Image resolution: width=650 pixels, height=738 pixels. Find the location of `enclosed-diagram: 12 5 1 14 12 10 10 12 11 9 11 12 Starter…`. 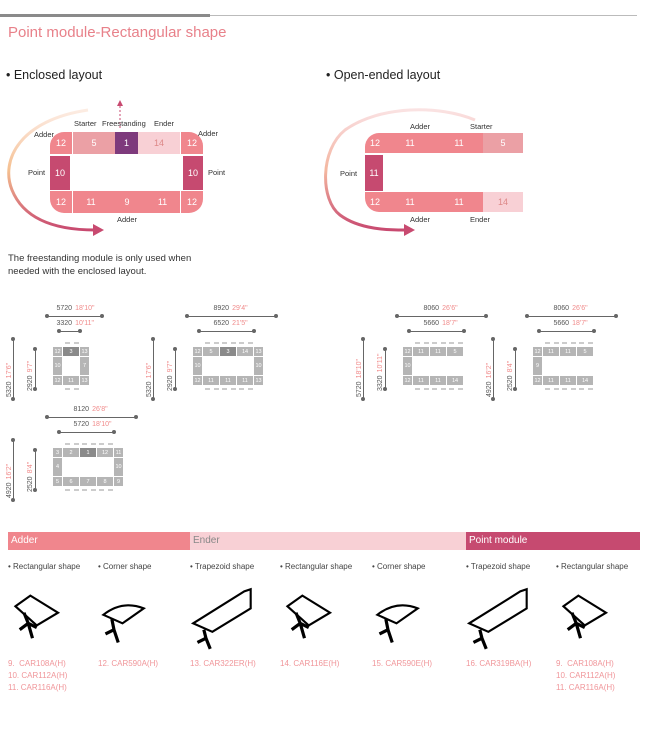

enclosed-diagram: 12 5 1 14 12 10 10 12 11 9 11 12 Starter… is located at coordinates (120, 170).